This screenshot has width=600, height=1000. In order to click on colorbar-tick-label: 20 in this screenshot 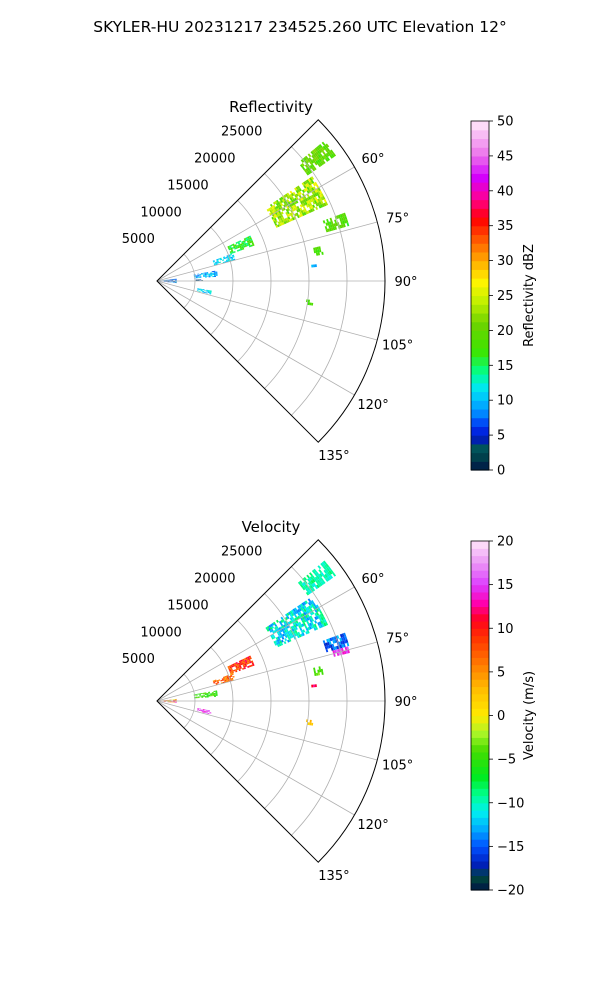, I will do `click(505, 331)`.